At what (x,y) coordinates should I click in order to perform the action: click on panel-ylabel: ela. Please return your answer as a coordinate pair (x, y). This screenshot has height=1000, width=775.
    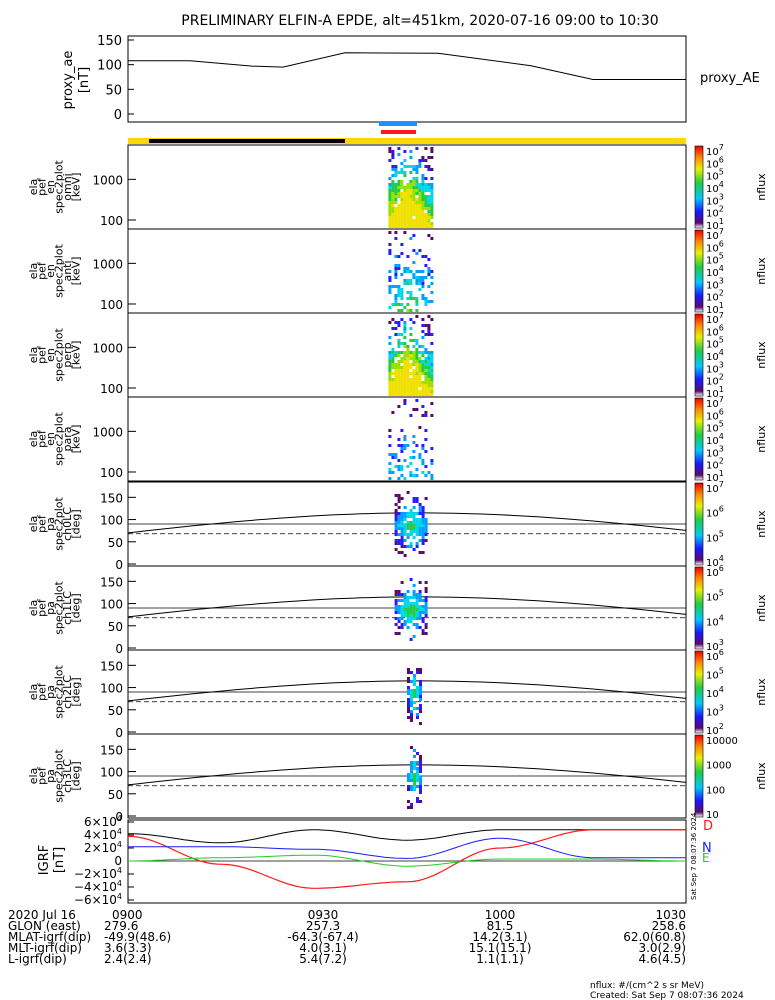
    Looking at the image, I should click on (33, 692).